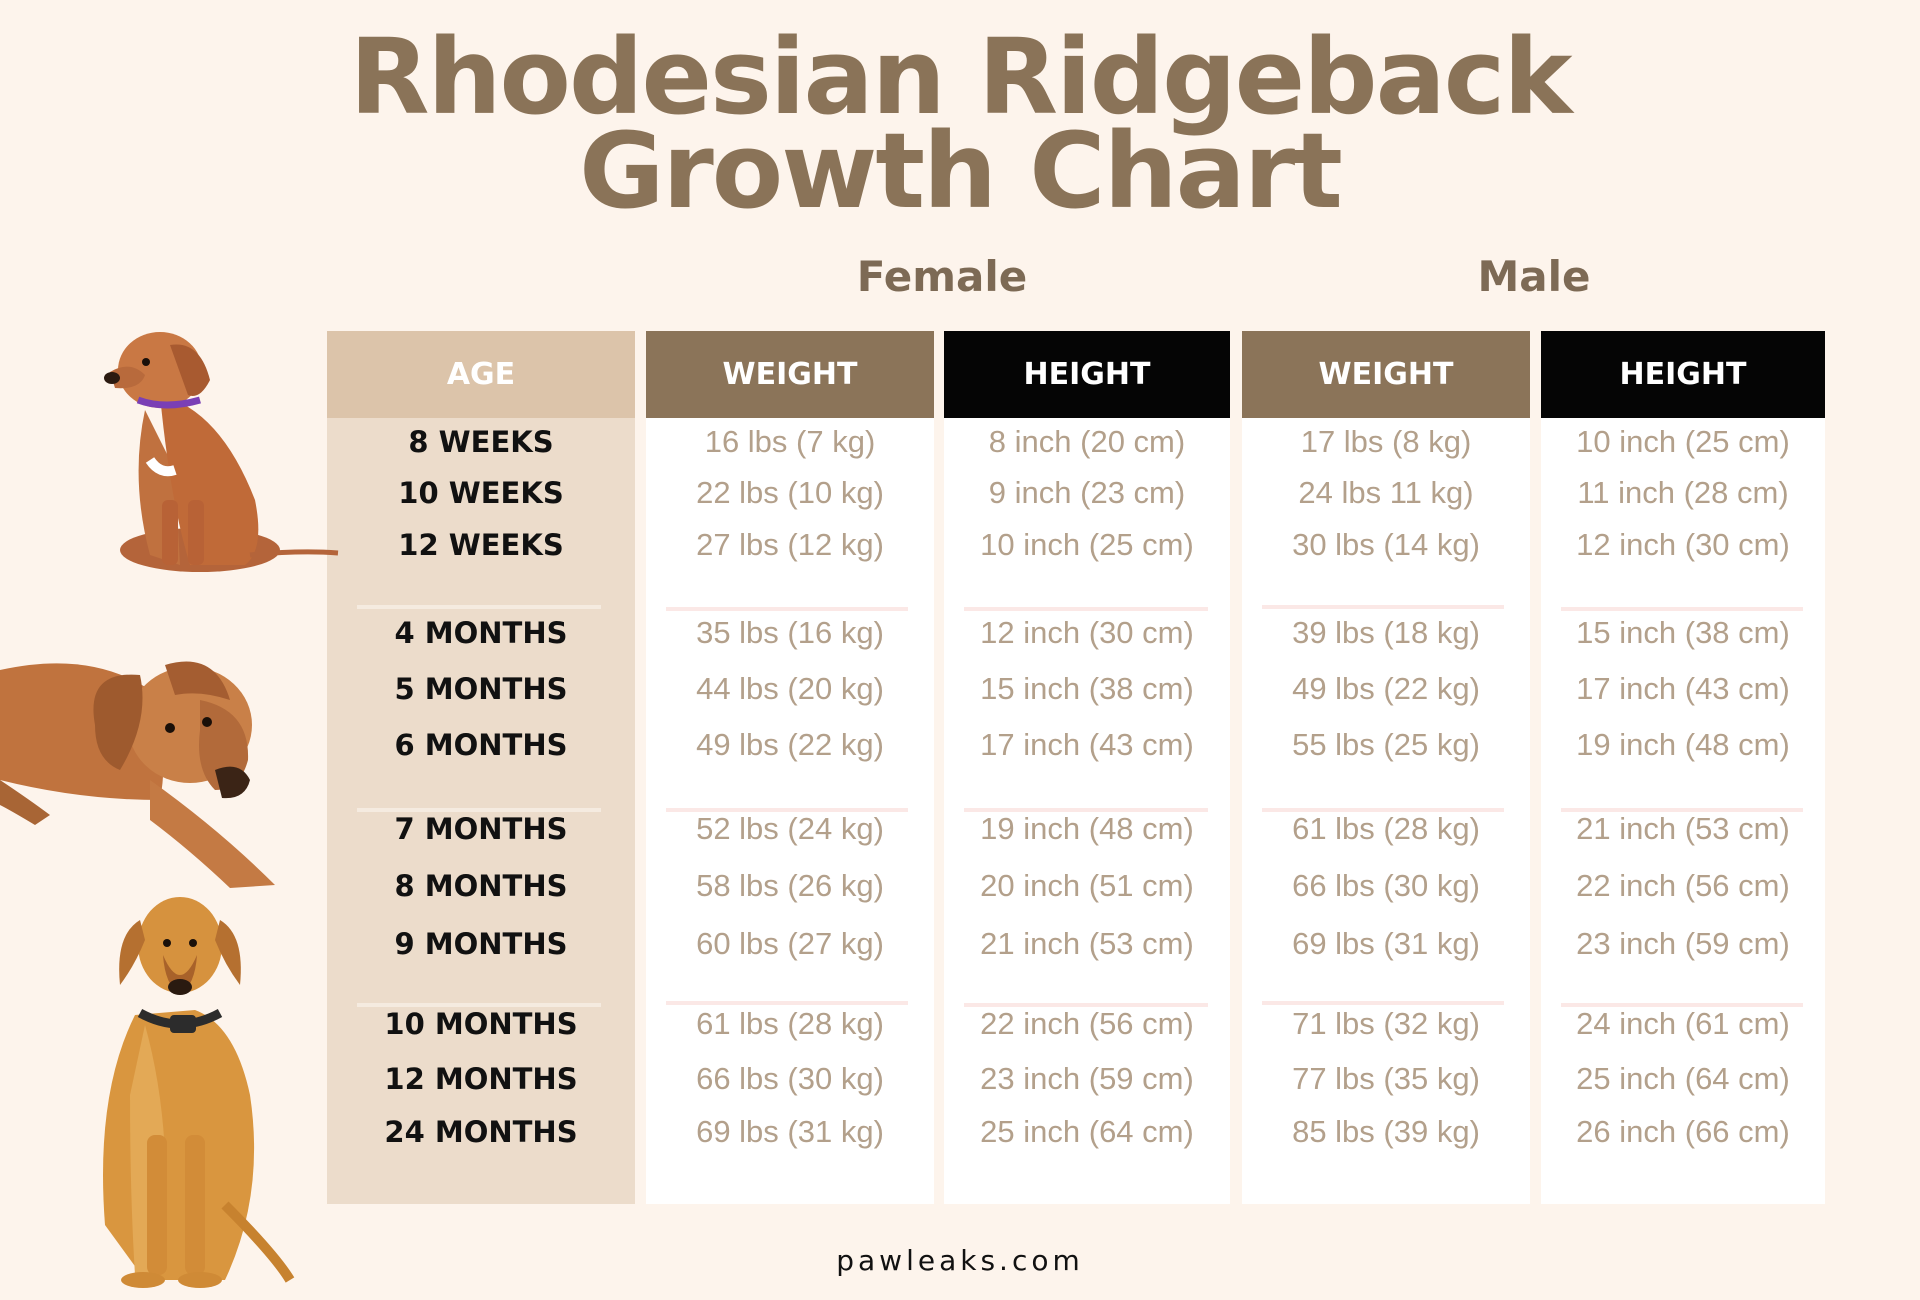 Image resolution: width=1920 pixels, height=1300 pixels. Describe the element at coordinates (1087, 744) in the screenshot. I see `female-height-cell: 17 inch (43 cm)` at that location.